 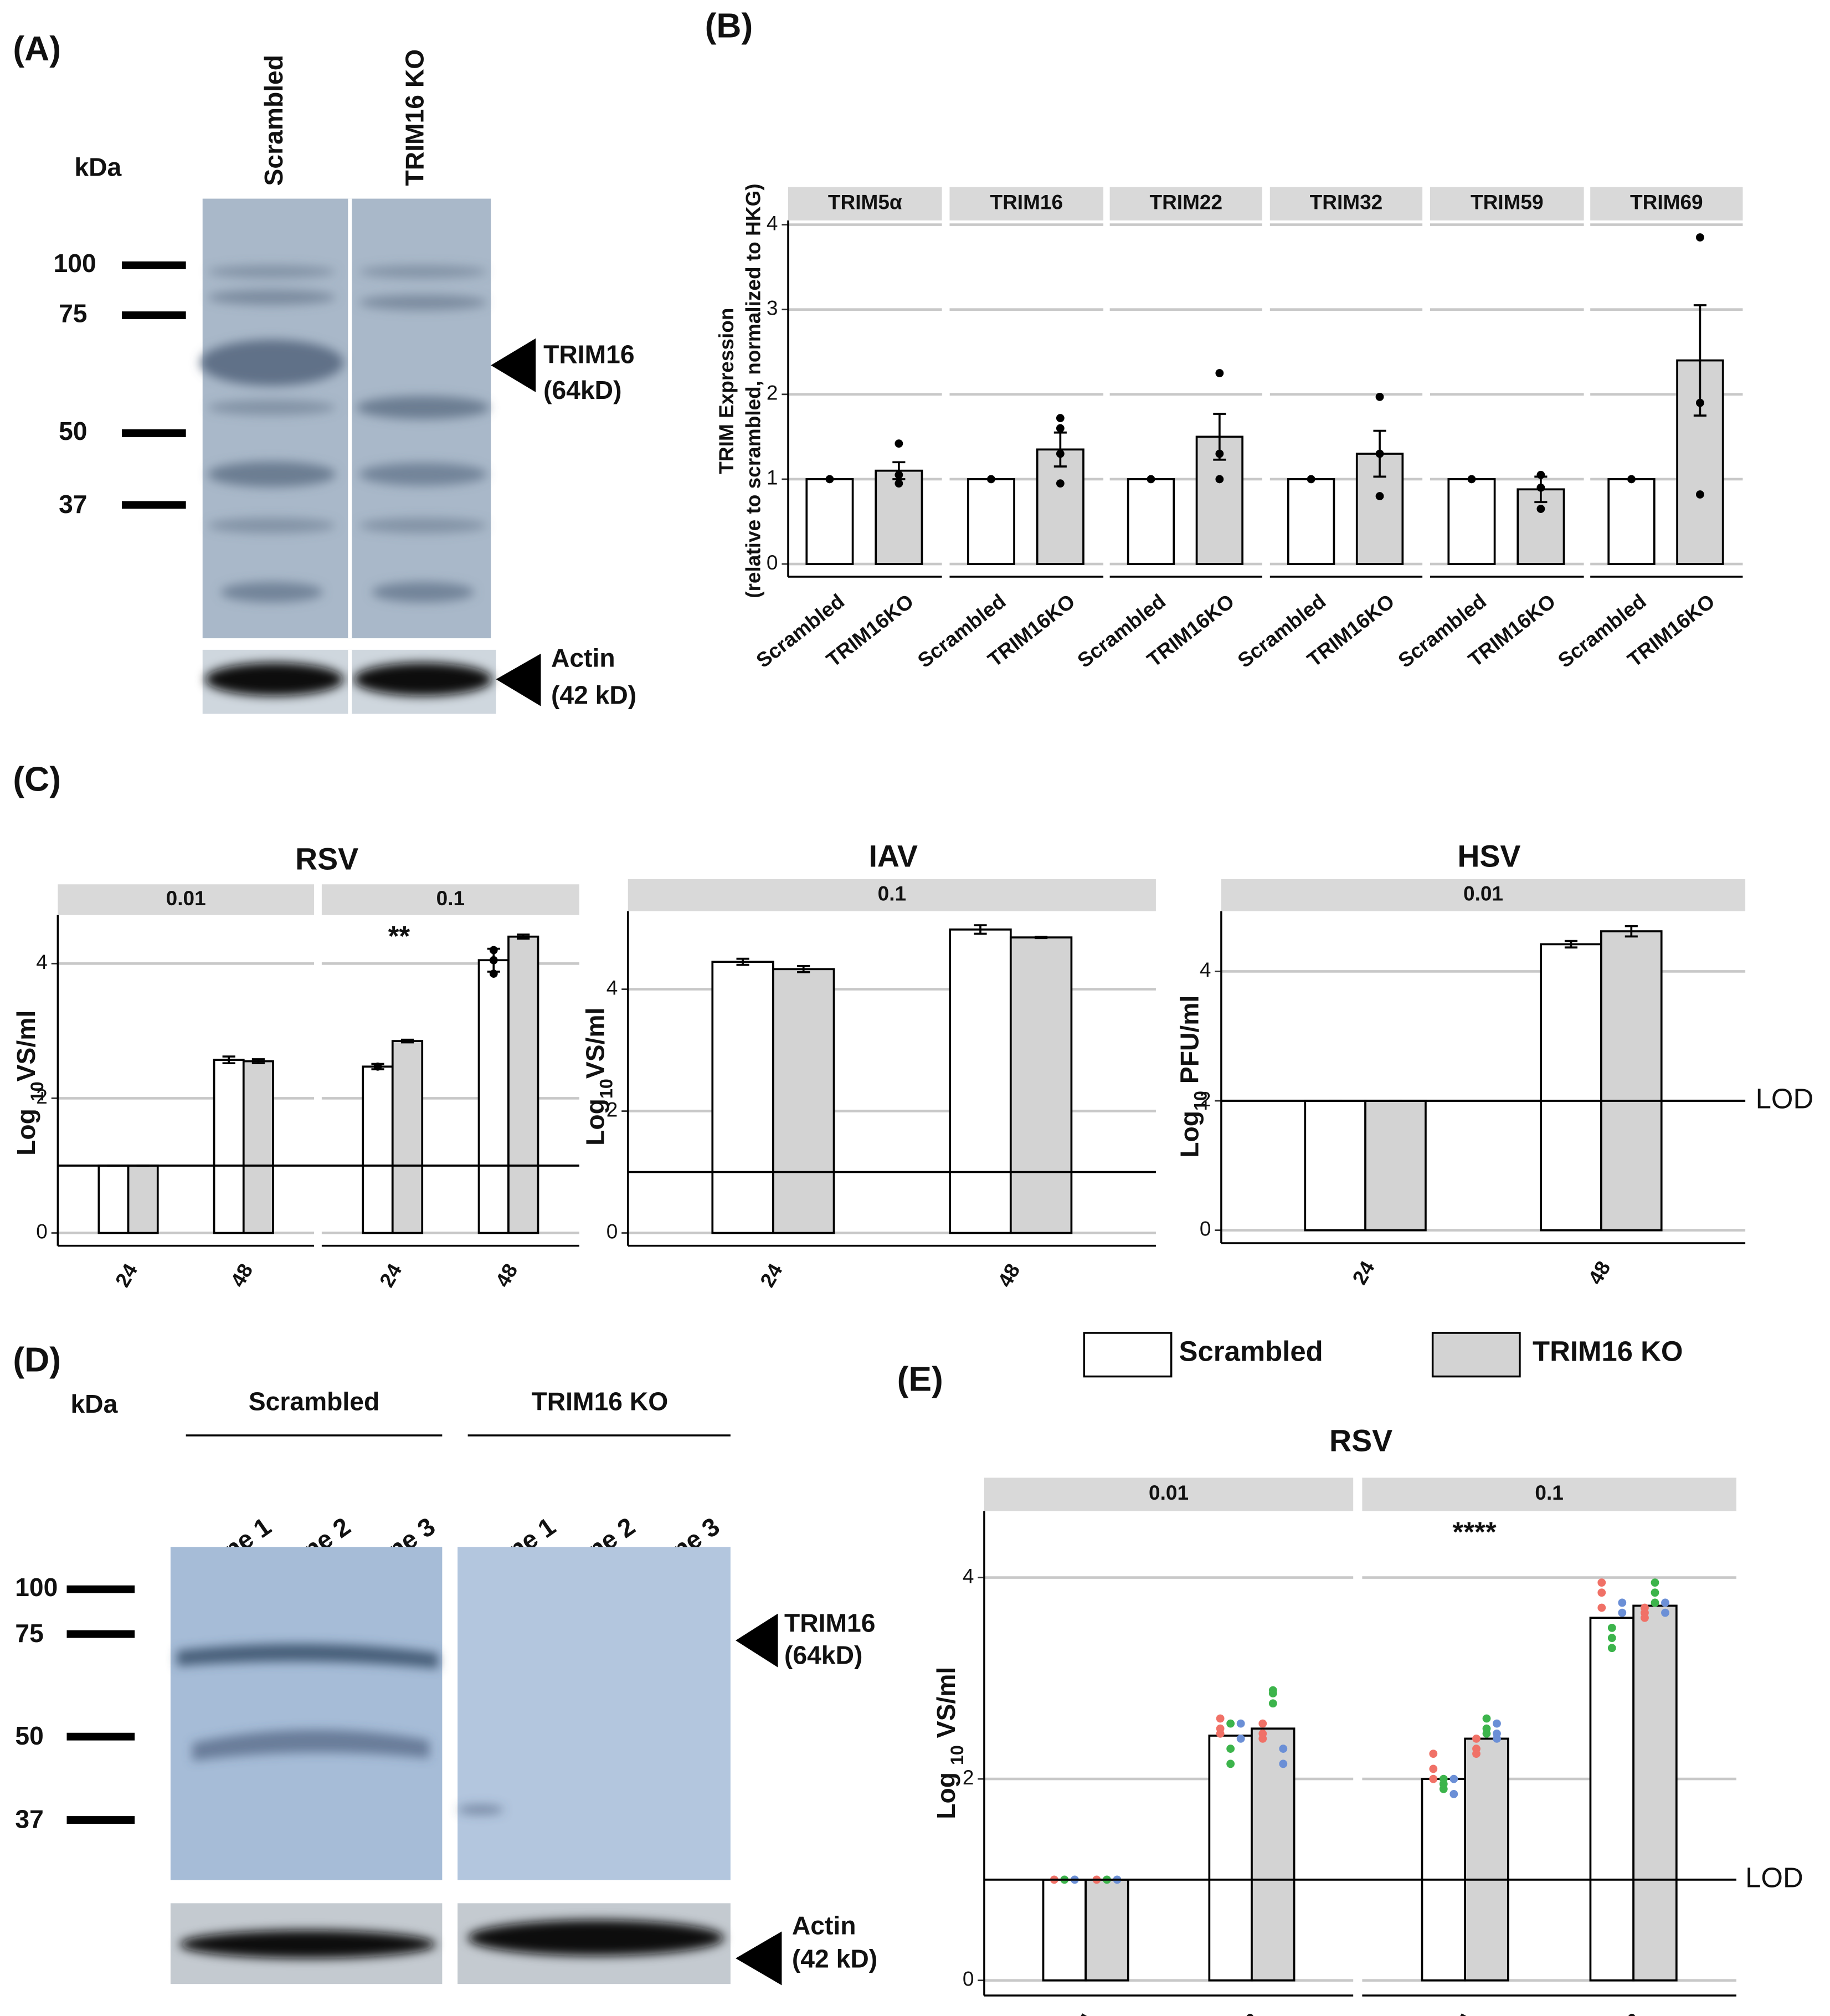 I want to click on target-label: TRIM16, so click(x=588, y=354).